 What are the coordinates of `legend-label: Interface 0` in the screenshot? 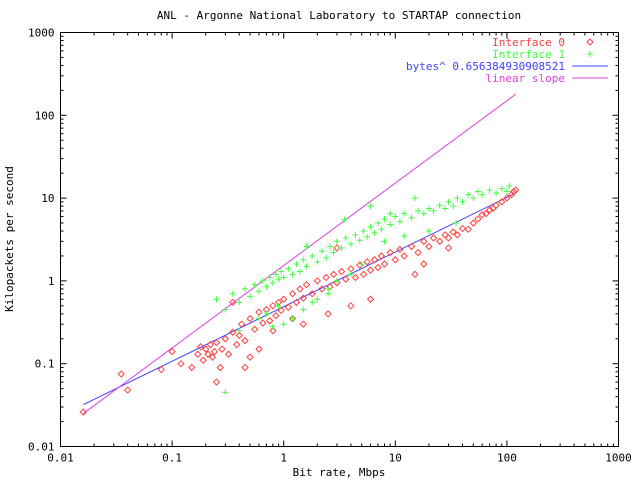 It's located at (528, 42).